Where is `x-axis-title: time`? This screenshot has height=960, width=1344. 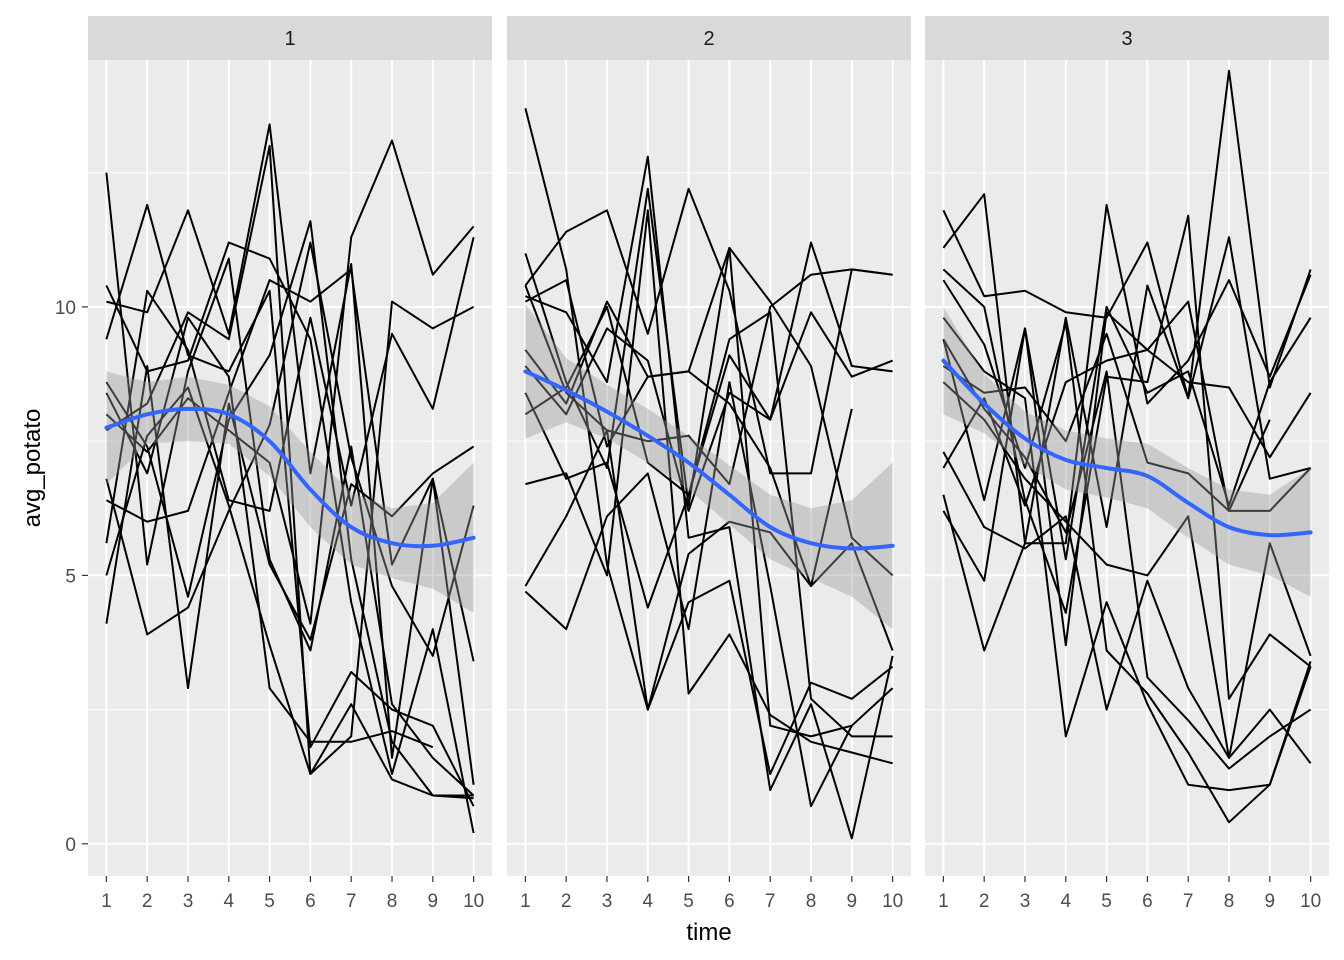 x-axis-title: time is located at coordinates (708, 932).